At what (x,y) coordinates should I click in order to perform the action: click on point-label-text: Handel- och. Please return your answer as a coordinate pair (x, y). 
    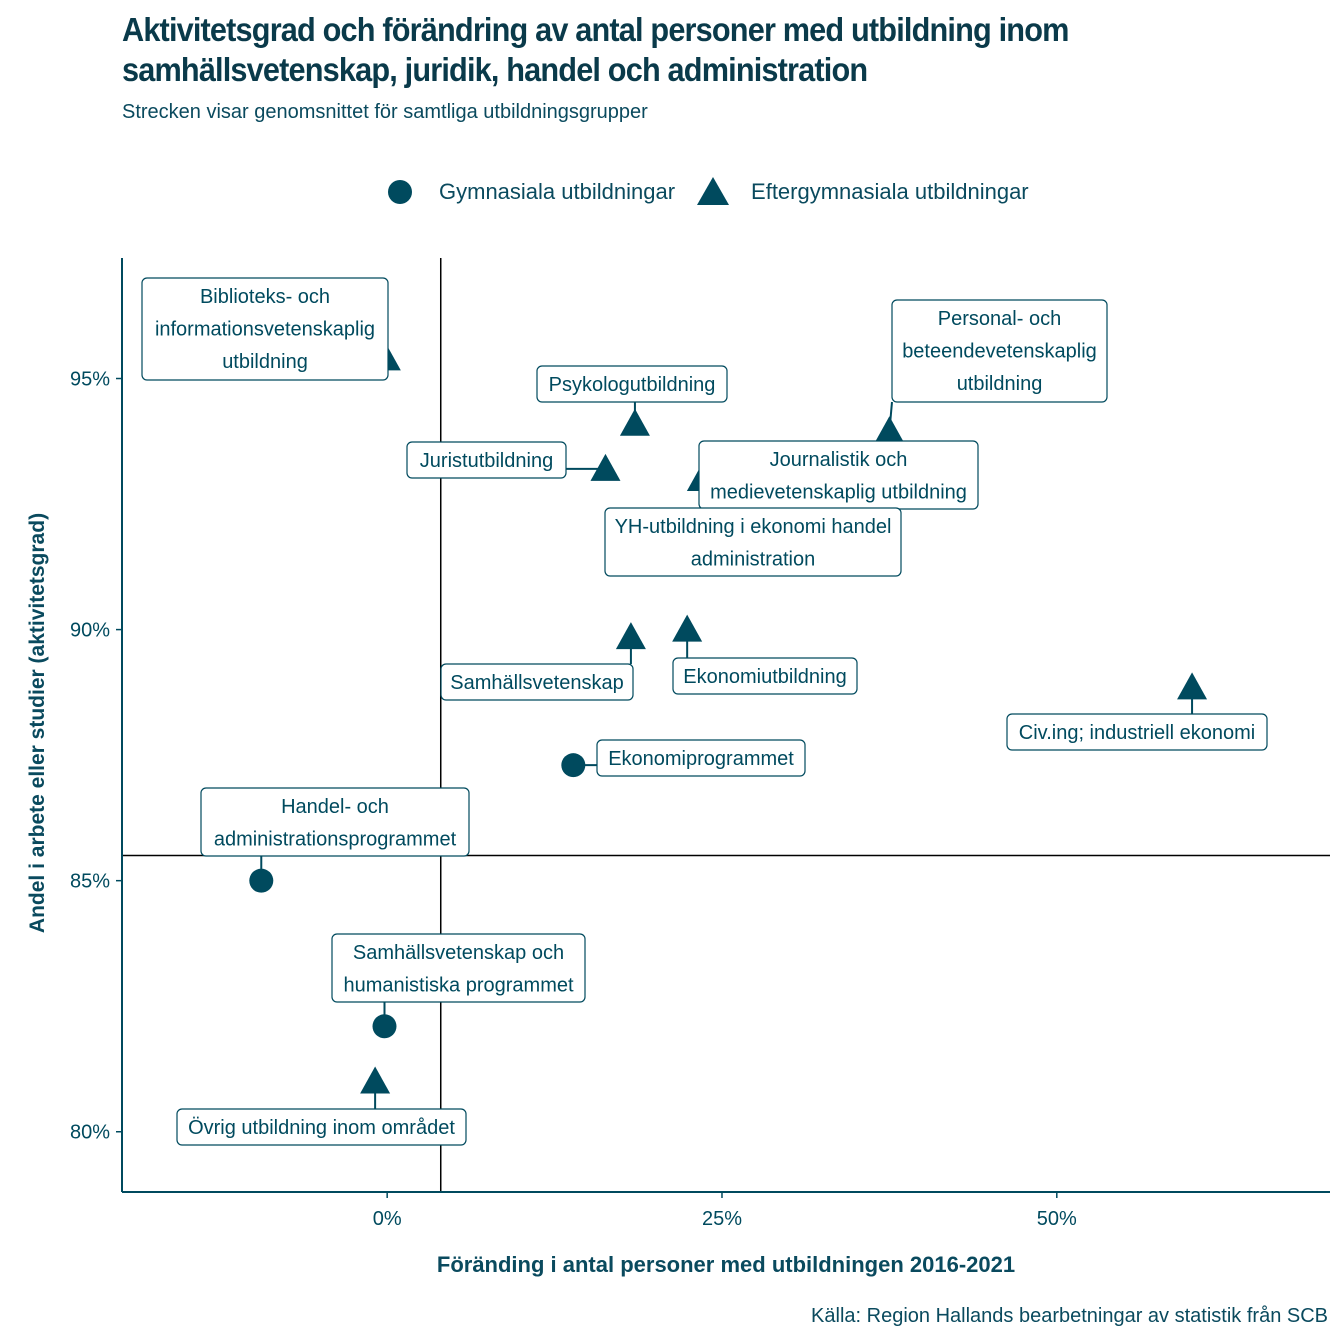
    Looking at the image, I should click on (335, 807).